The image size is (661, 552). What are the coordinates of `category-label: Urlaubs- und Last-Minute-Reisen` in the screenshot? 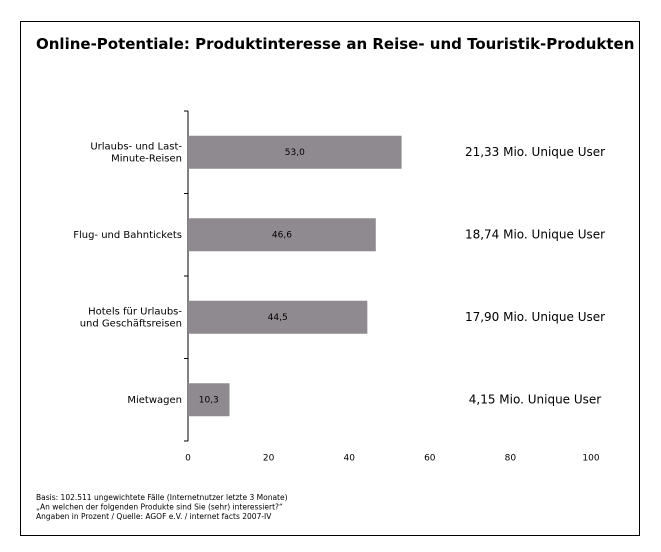 It's located at (136, 152).